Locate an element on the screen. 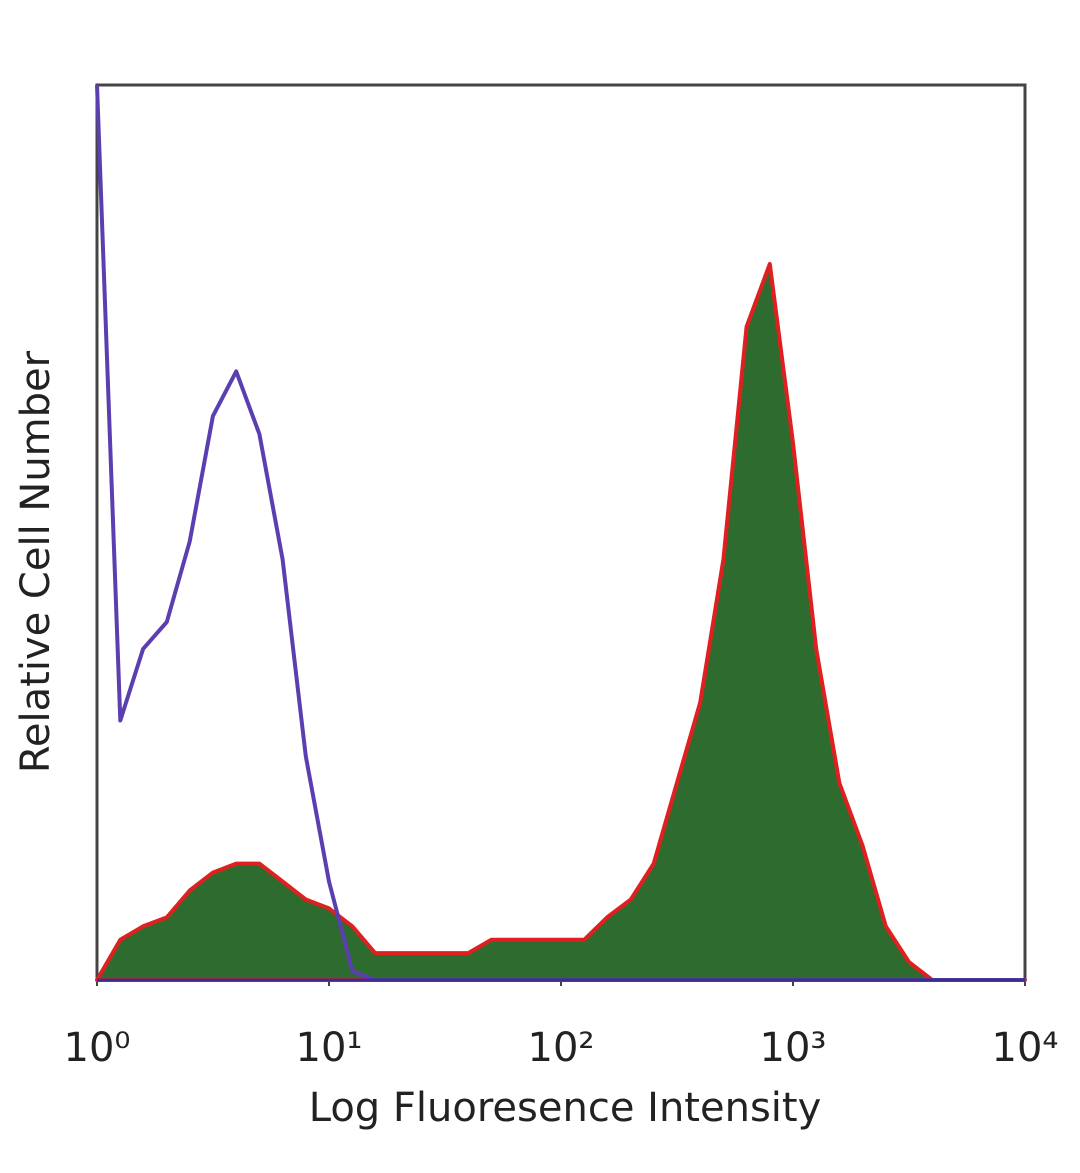 The height and width of the screenshot is (1173, 1080). x-tick-label: 10¹ is located at coordinates (329, 1048).